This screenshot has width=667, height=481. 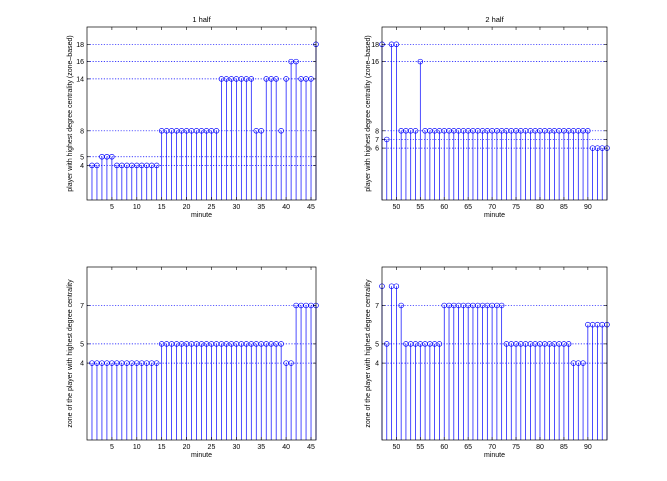 I want to click on chart-title: 1 half, so click(x=201, y=19).